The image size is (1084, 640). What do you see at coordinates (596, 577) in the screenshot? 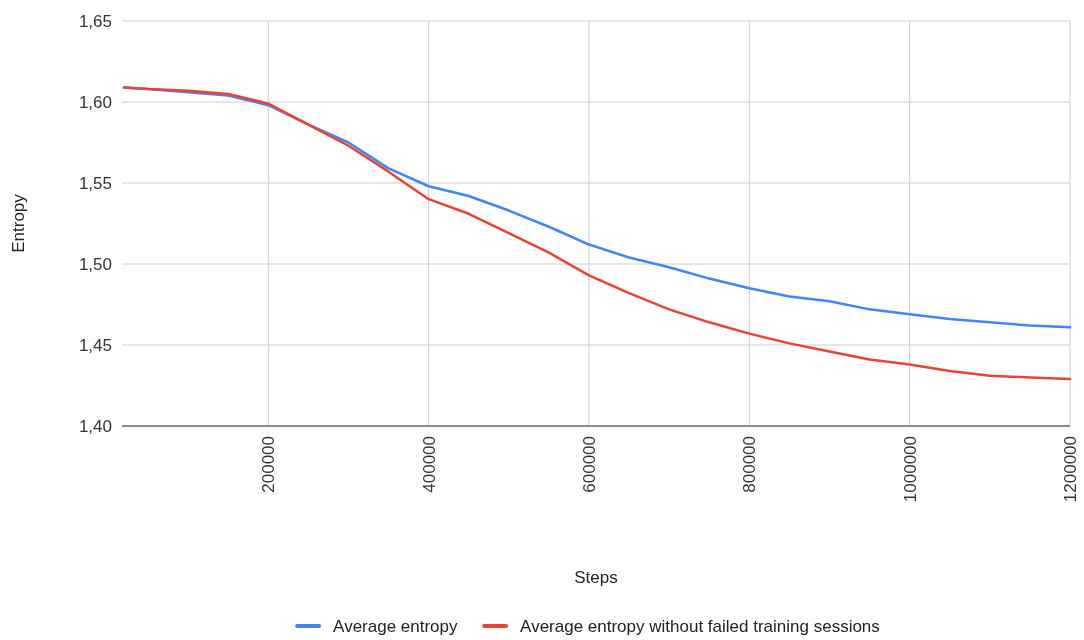
I see `x-axis-title: Steps` at bounding box center [596, 577].